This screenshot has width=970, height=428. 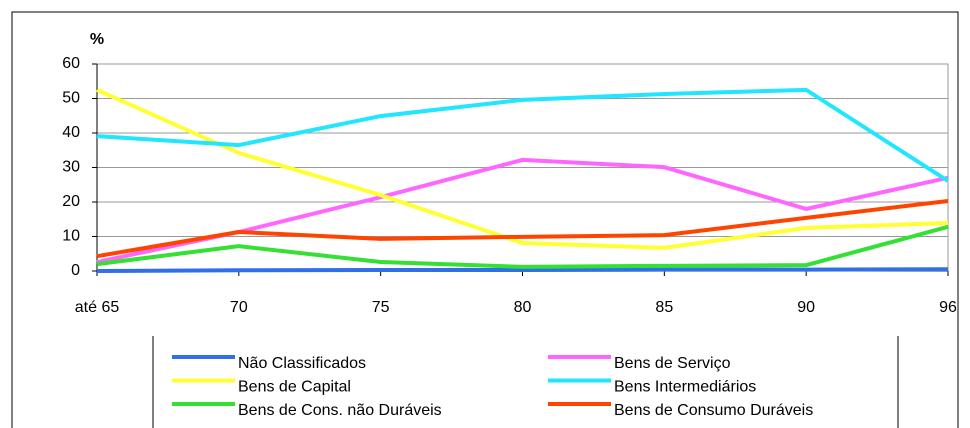 What do you see at coordinates (71, 98) in the screenshot?
I see `y-tick-label: 50` at bounding box center [71, 98].